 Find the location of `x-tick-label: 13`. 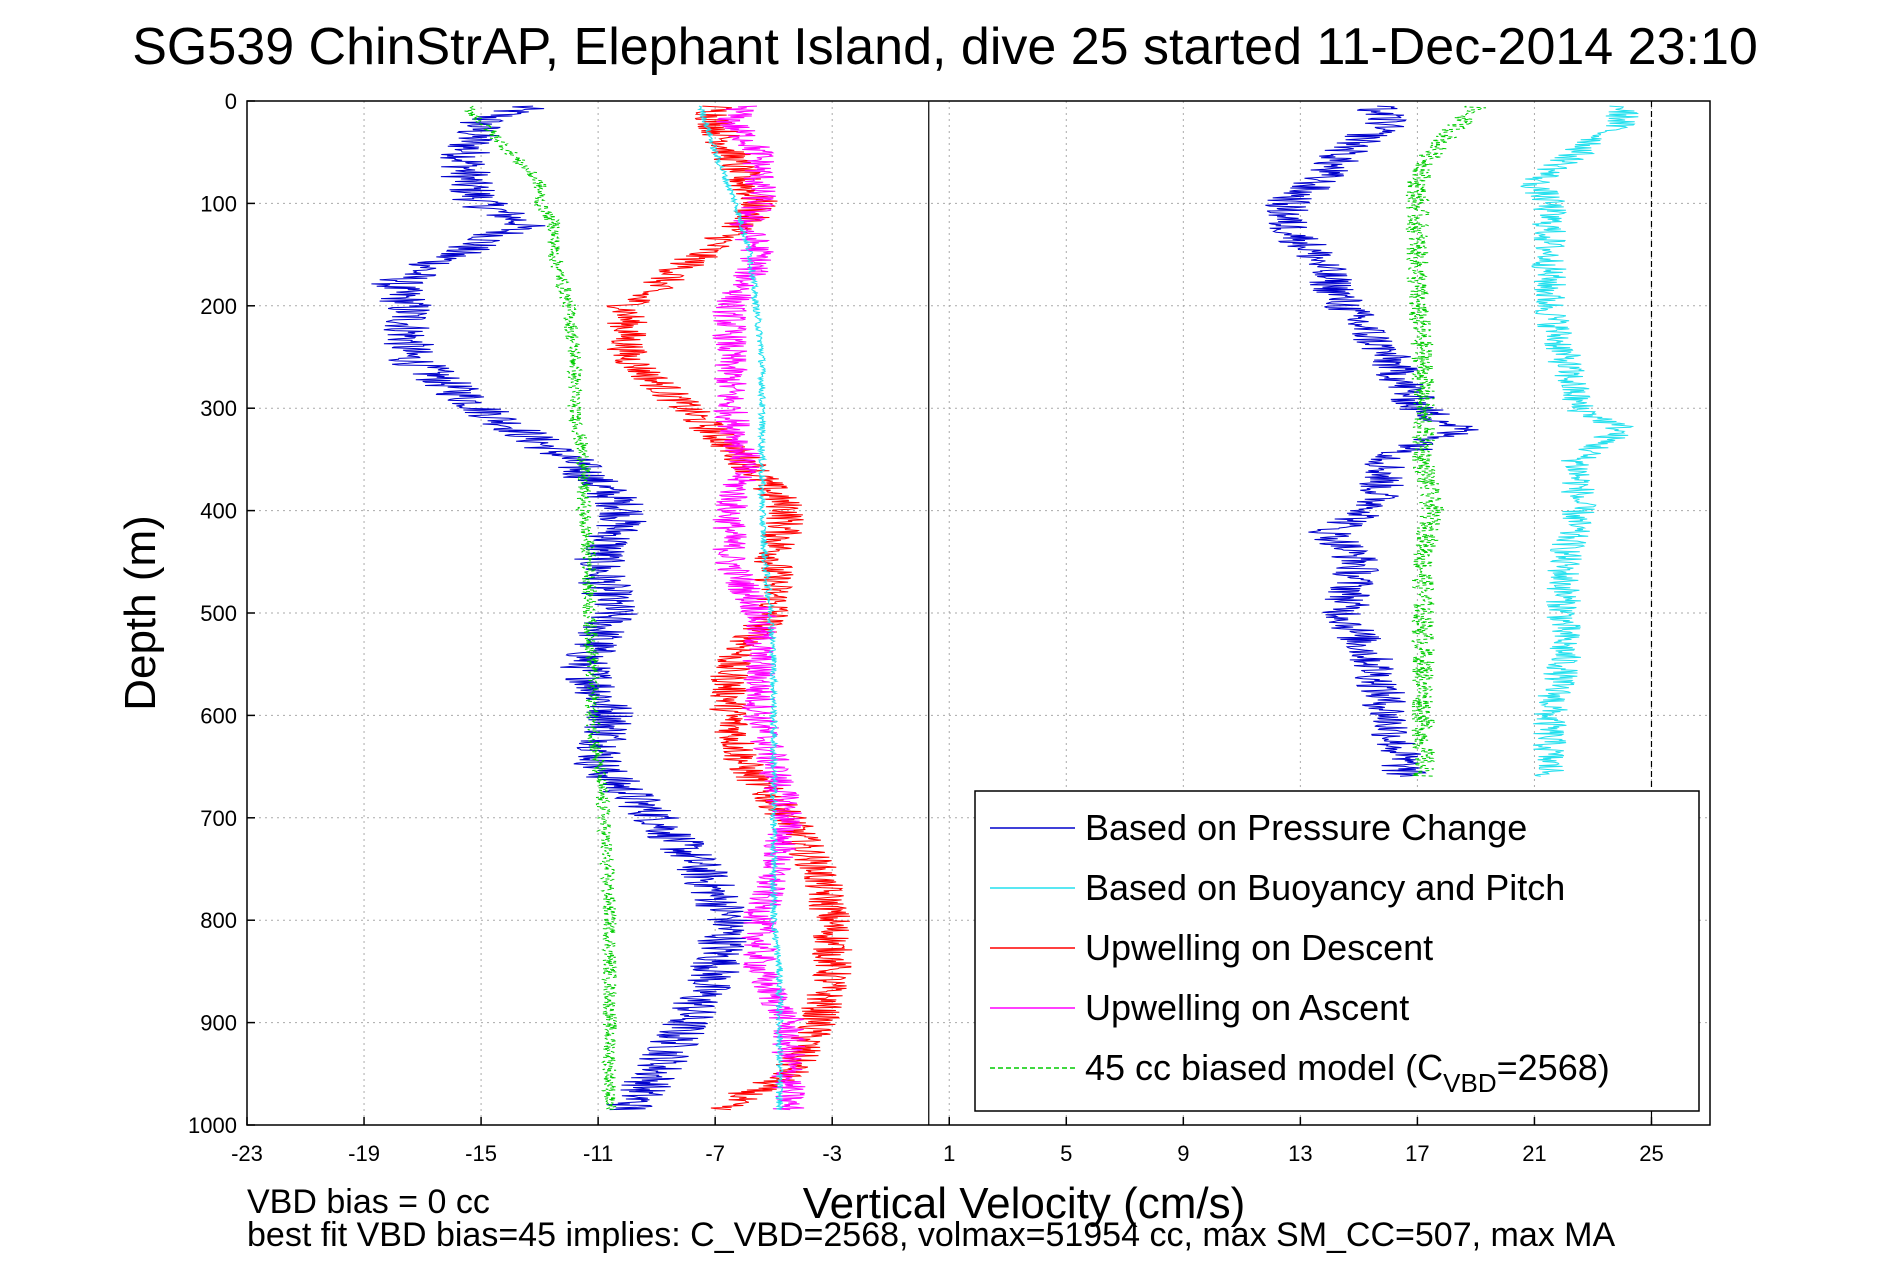

x-tick-label: 13 is located at coordinates (1300, 1153).